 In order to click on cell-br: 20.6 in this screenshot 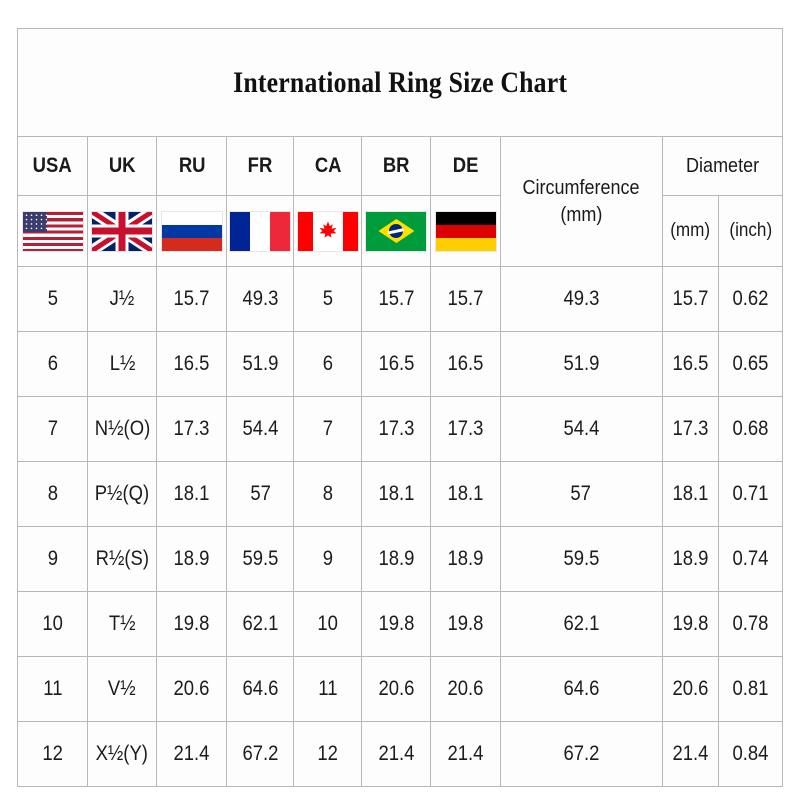, I will do `click(396, 689)`.